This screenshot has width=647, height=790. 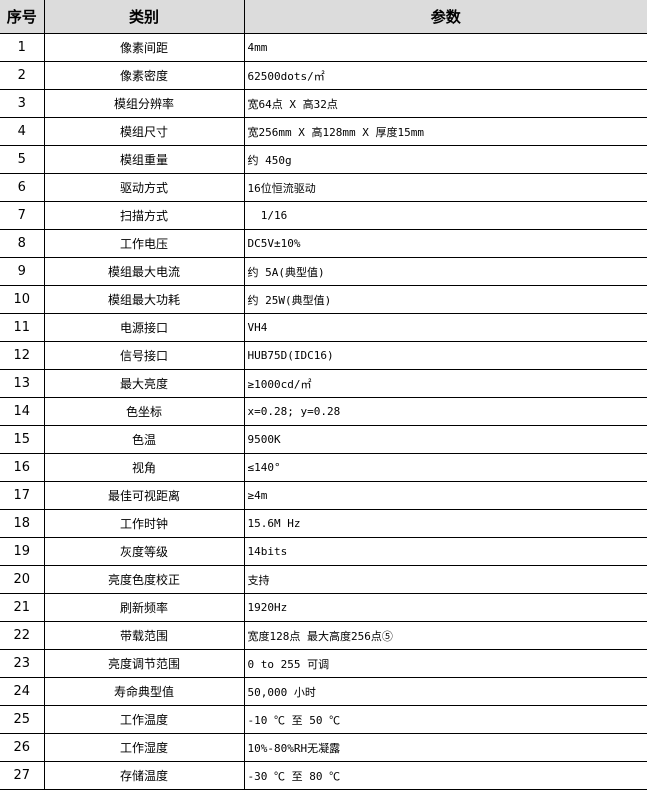 I want to click on row-value: -10 ℃ 至 50 ℃, so click(x=445, y=719).